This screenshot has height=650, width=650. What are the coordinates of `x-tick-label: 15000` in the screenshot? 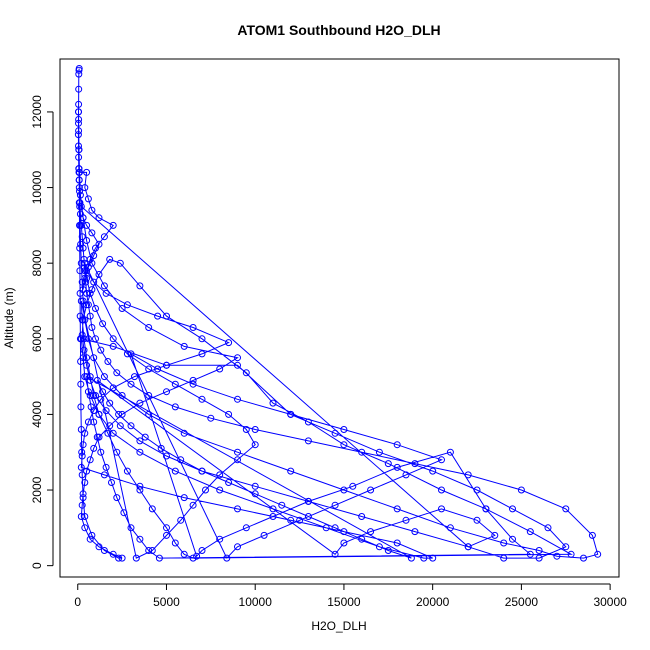 It's located at (344, 602).